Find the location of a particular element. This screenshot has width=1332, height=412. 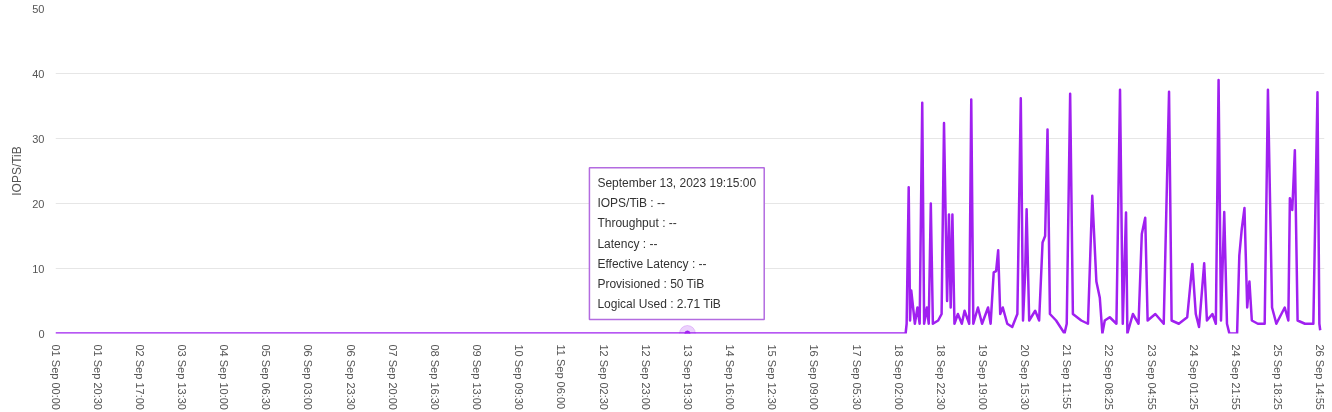

x-tick-label: 01 Sep 20:30 is located at coordinates (97, 377).